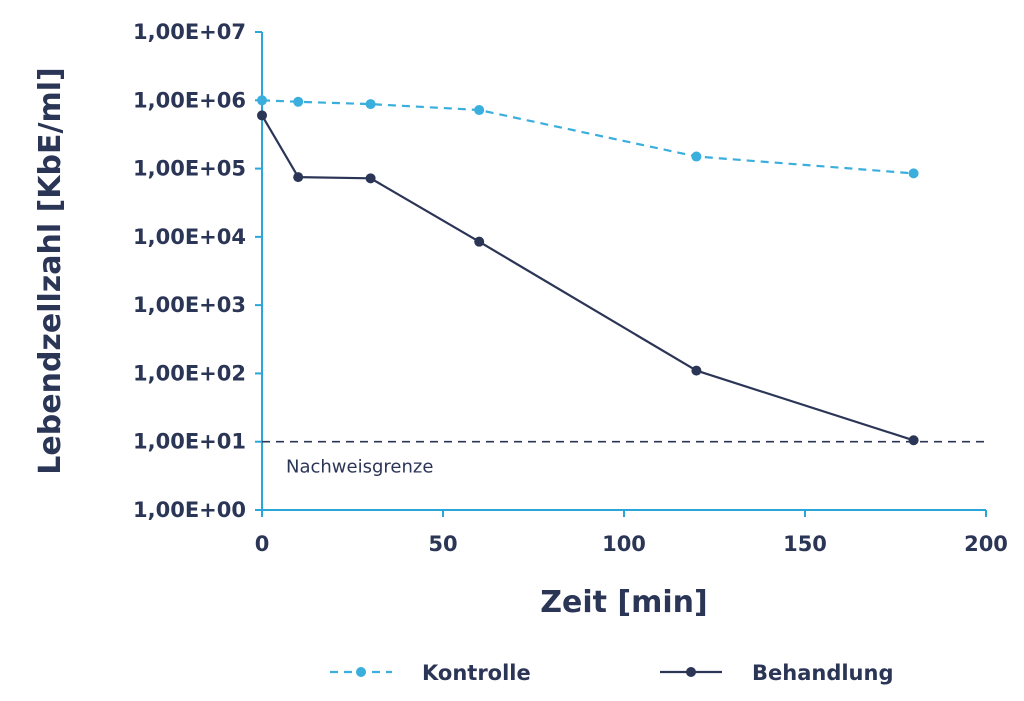  Describe the element at coordinates (262, 544) in the screenshot. I see `x-tick-label: 0` at that location.